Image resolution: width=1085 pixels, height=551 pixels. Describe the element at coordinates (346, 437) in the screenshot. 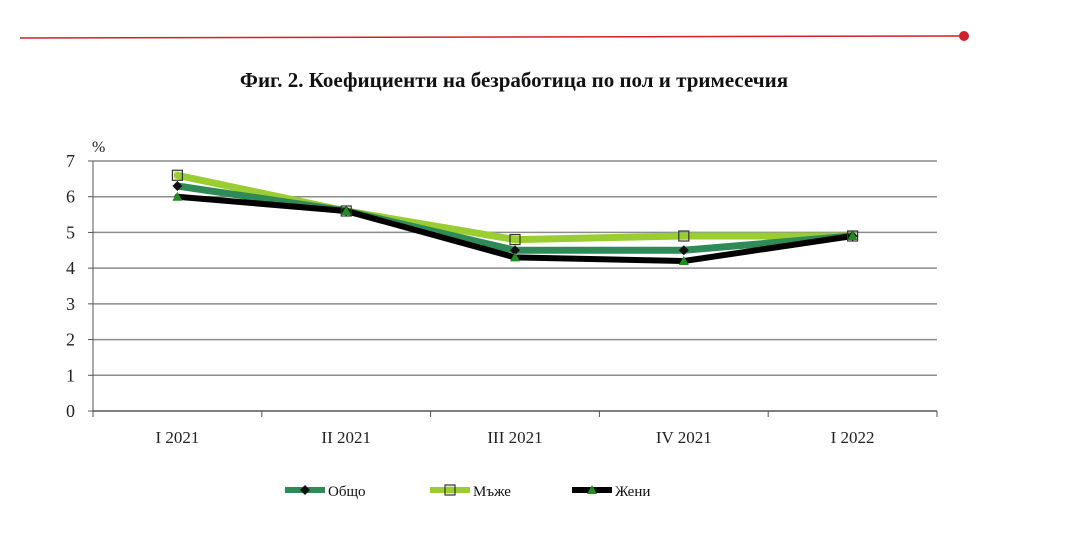

I see `x-tick-label: II 2021` at that location.